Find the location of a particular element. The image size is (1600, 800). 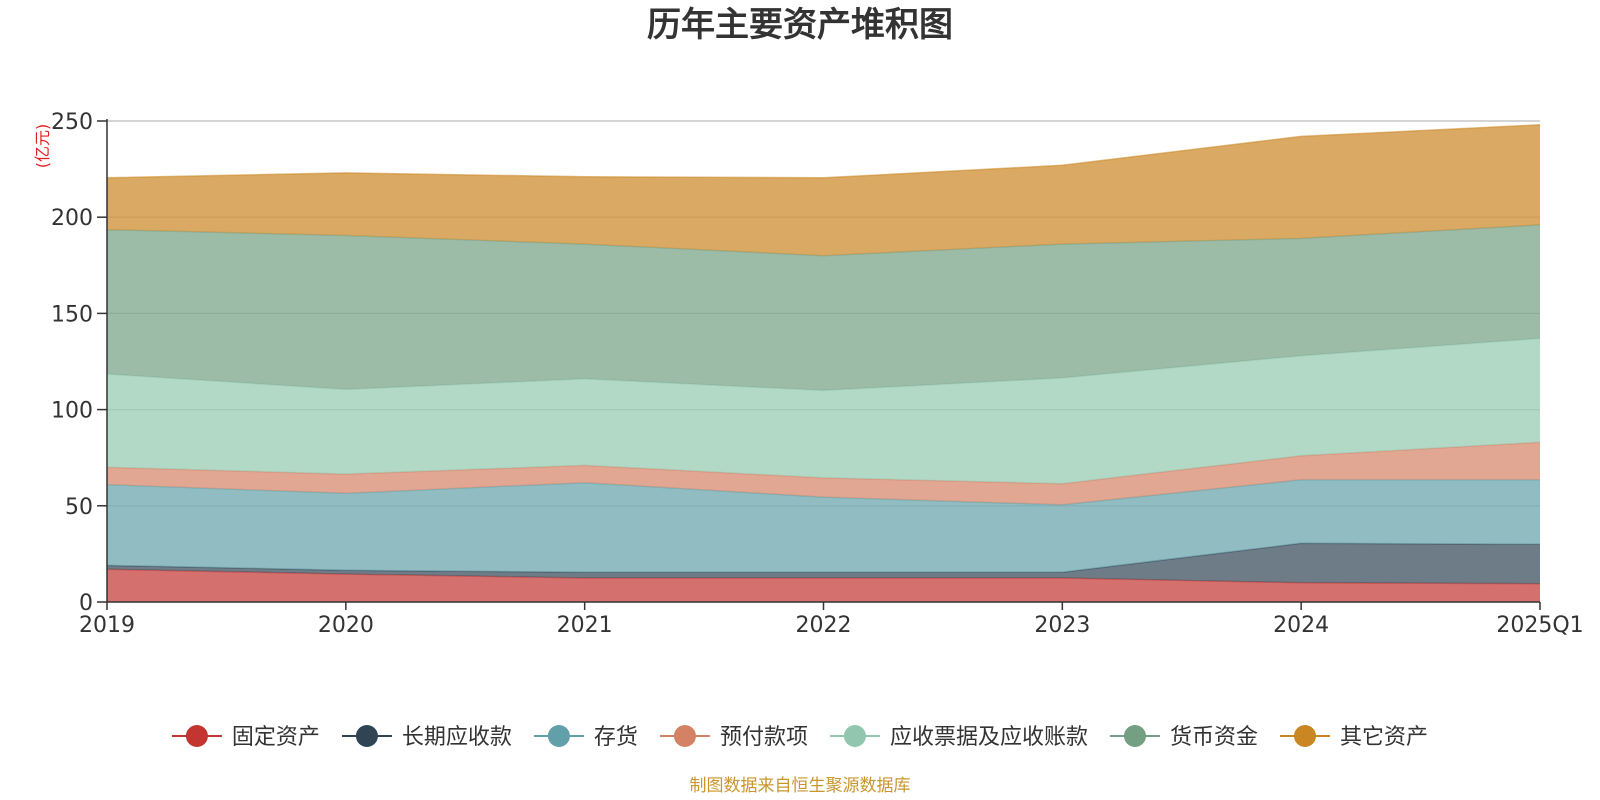

legend-label: 货币资金 is located at coordinates (1214, 737).